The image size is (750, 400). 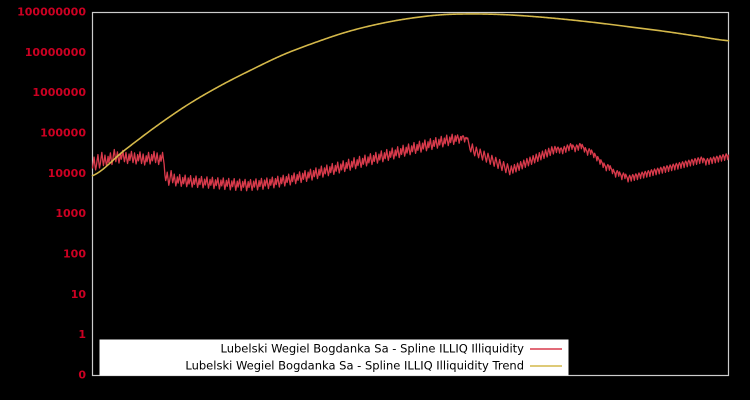 I want to click on y-axis-tick-label: 100, so click(x=74, y=254).